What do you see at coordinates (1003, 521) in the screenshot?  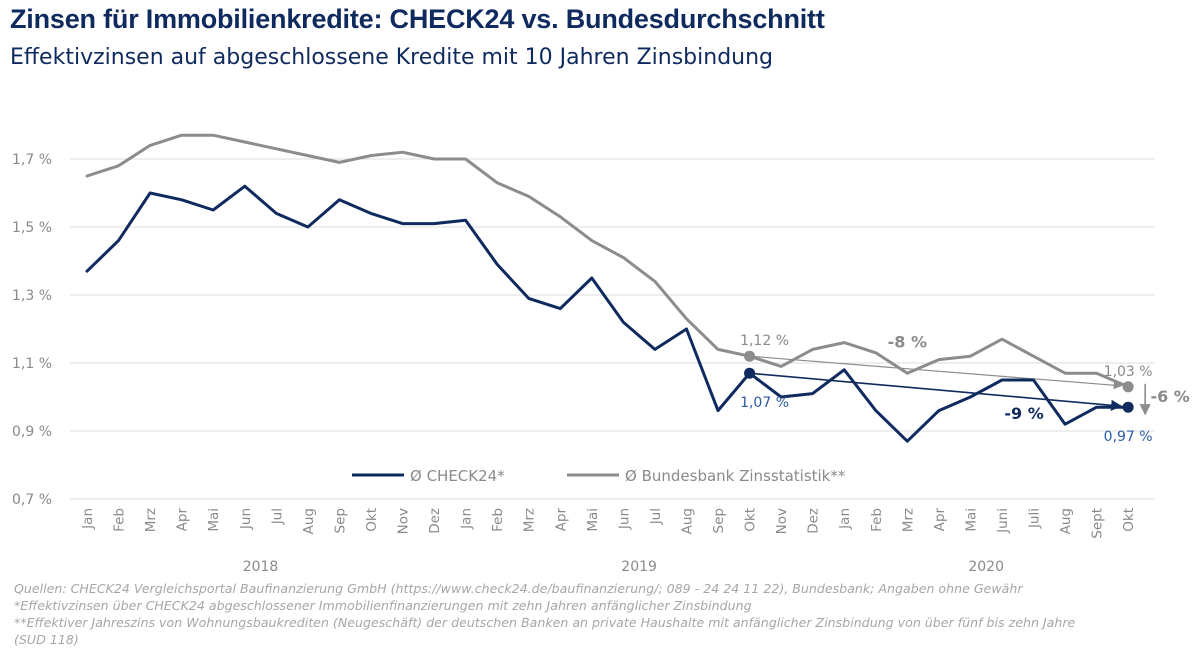 I see `x-tick-label: Juni` at bounding box center [1003, 521].